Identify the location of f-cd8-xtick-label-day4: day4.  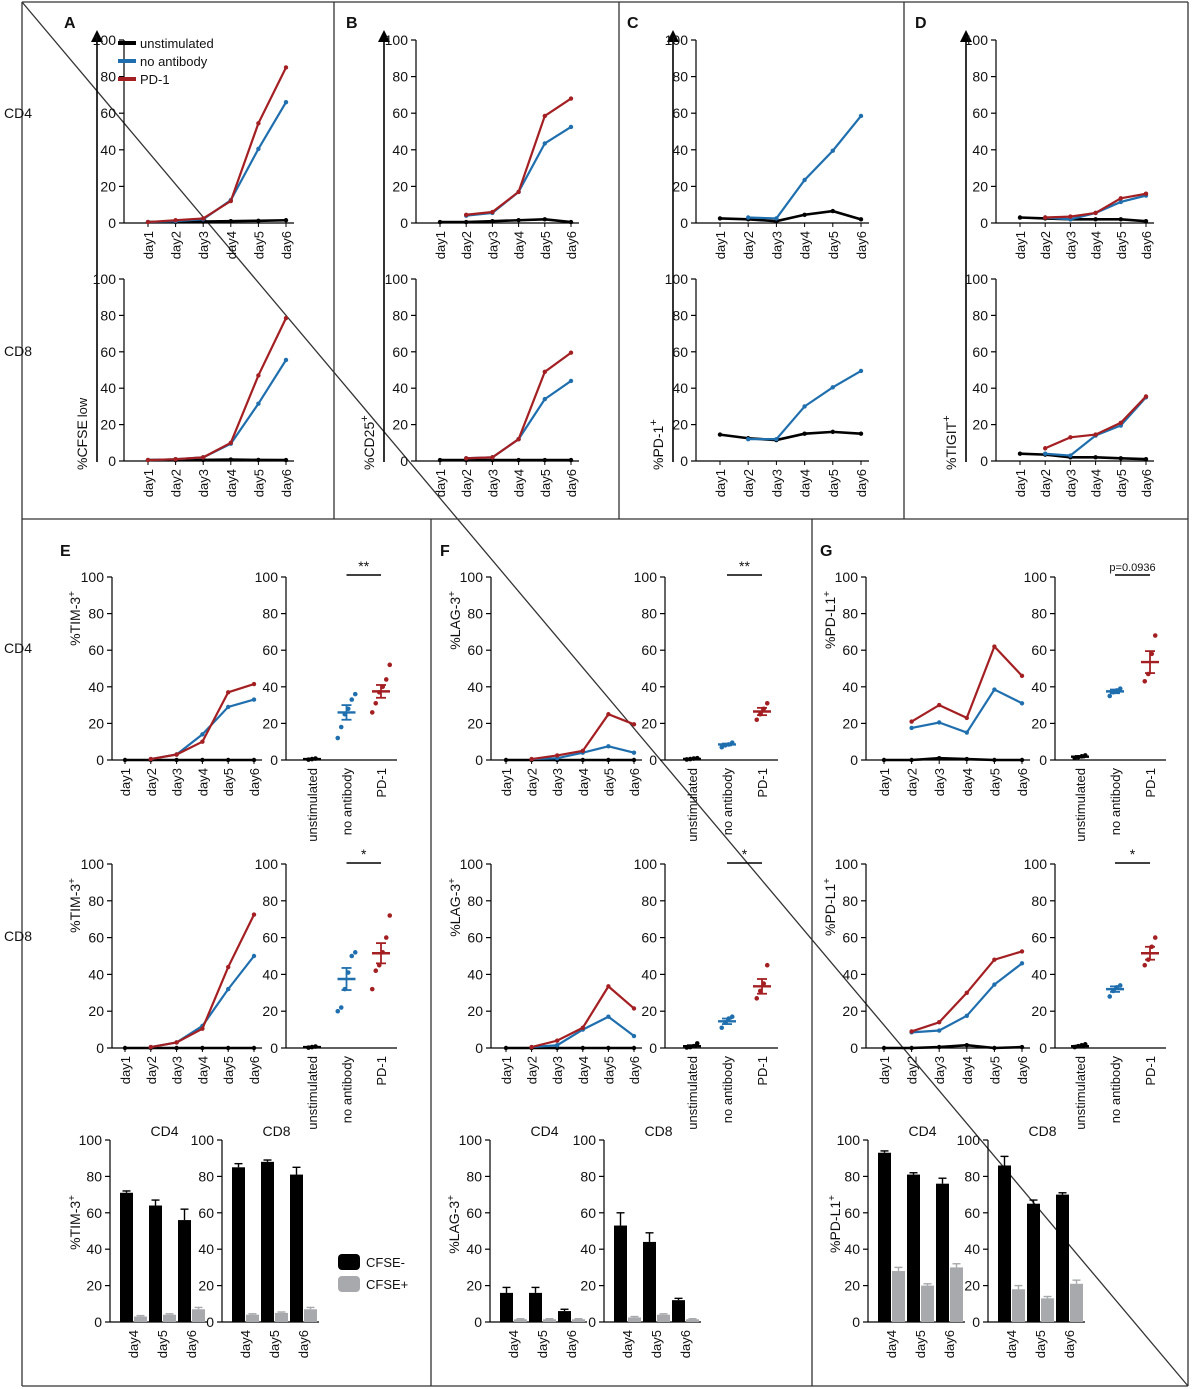
(583, 1070).